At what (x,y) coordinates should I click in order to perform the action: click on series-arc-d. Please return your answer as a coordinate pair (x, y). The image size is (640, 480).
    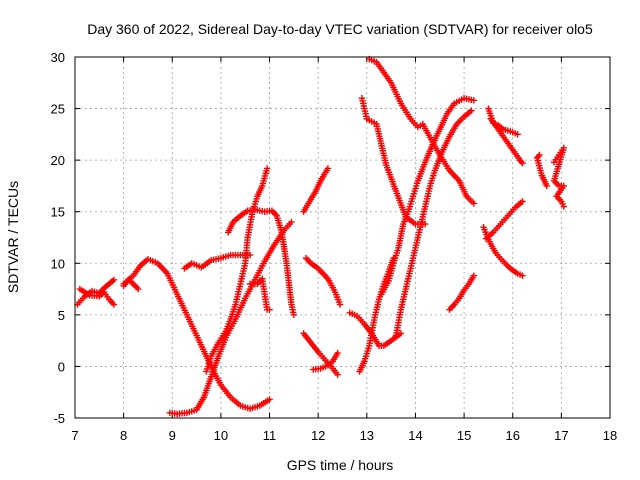
    Looking at the image, I should click on (131, 284).